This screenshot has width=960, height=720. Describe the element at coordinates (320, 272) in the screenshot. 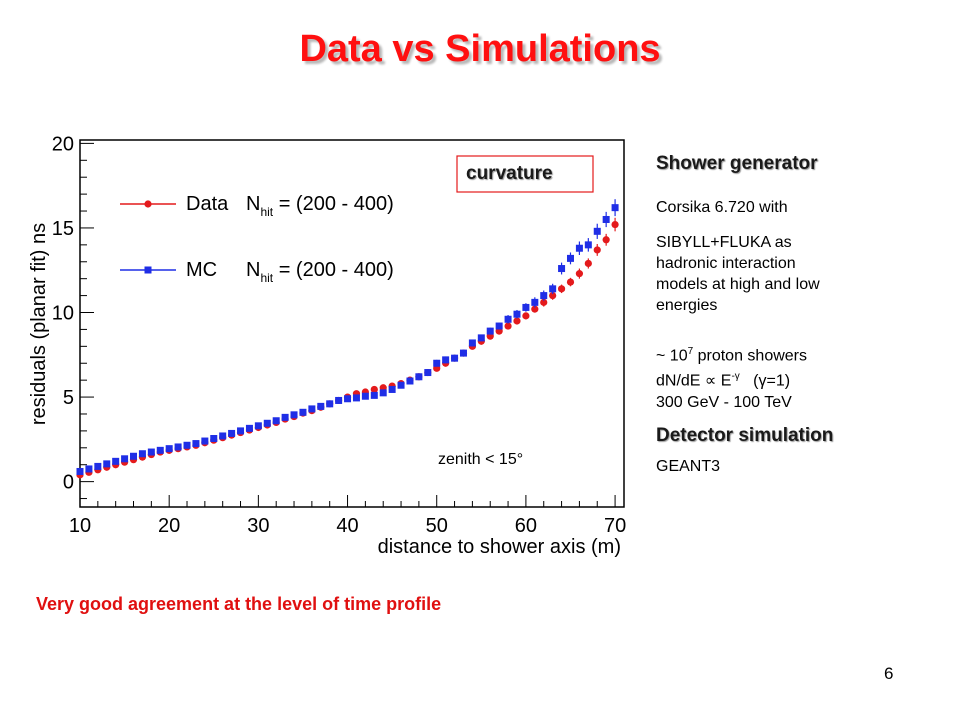

I see `legend-mc-nhit: Nhit = (200 - 400)` at that location.